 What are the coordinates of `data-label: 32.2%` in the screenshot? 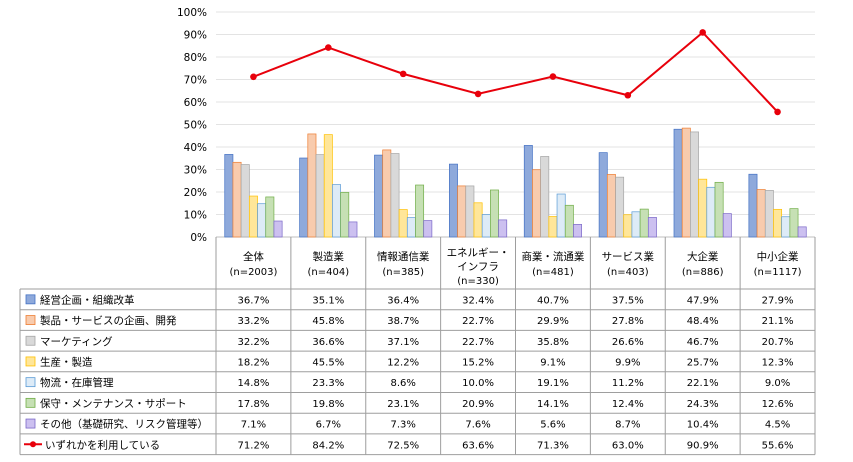 It's located at (254, 342).